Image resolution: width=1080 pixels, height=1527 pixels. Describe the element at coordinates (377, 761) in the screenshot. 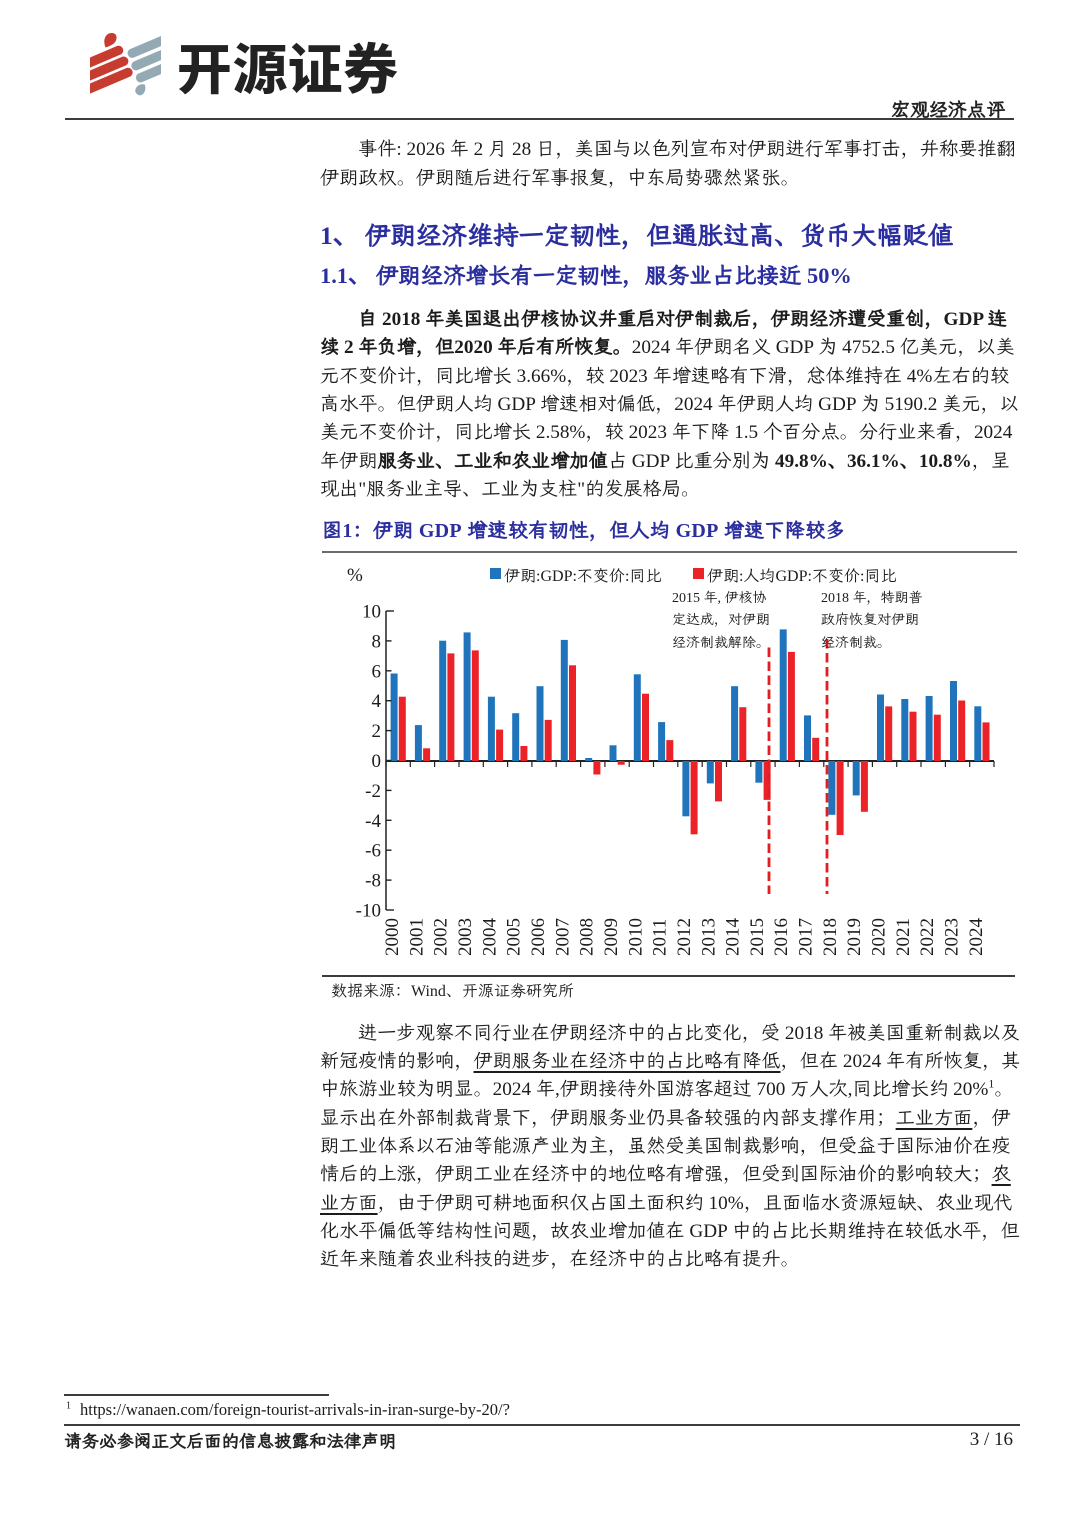

I see `svg-text: 0` at that location.